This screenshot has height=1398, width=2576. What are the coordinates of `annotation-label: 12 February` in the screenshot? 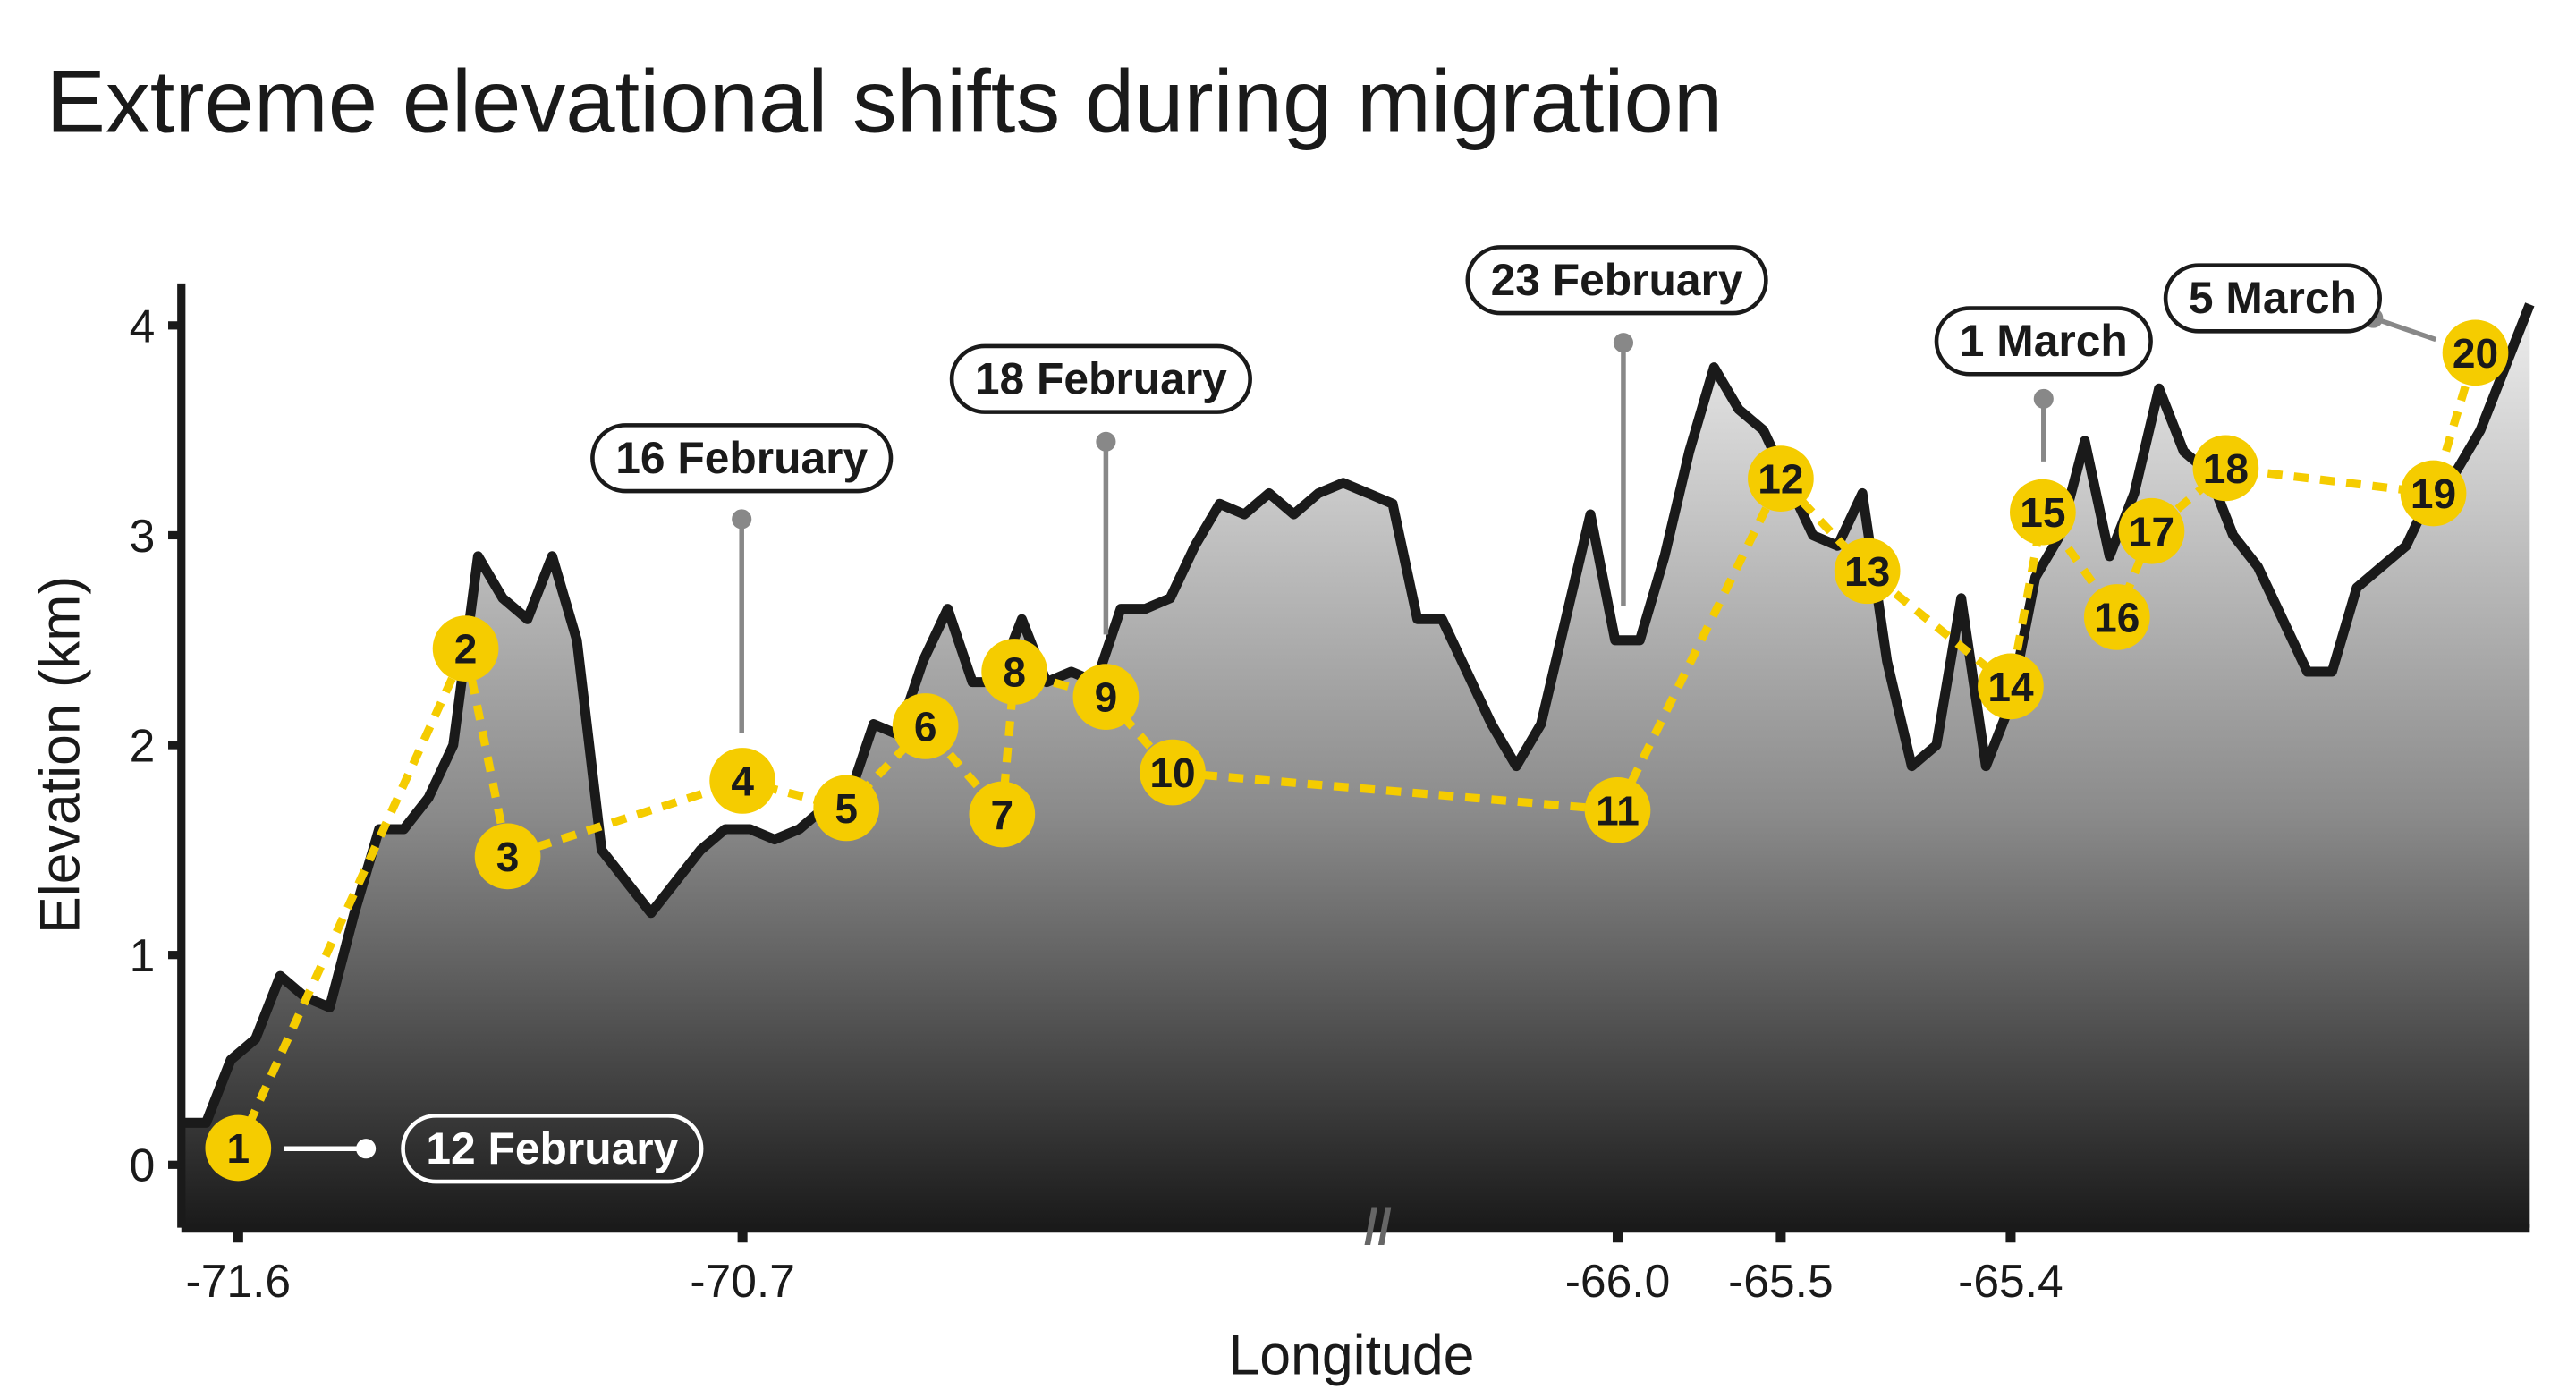 It's located at (552, 1148).